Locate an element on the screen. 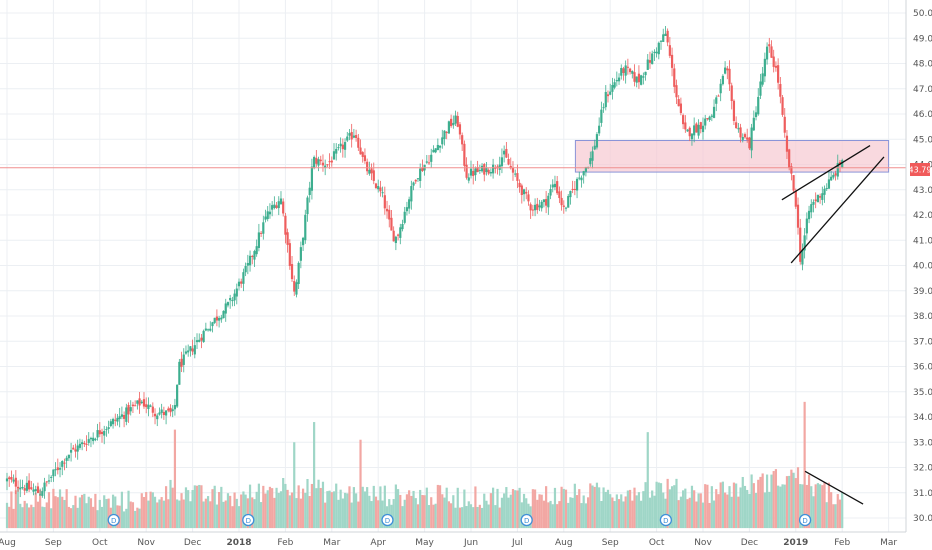 The width and height of the screenshot is (932, 550). x-tick-label: Mar is located at coordinates (888, 543).